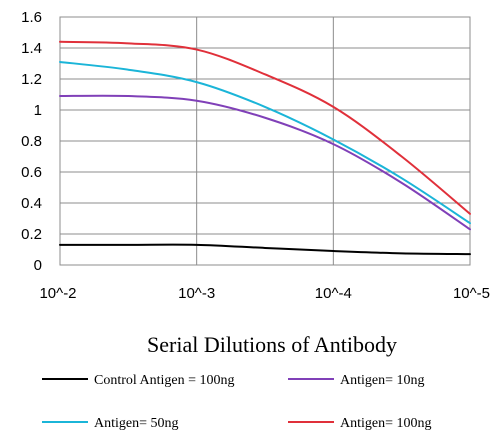 The image size is (497, 445). I want to click on y-tick-label: 0, so click(38, 265).